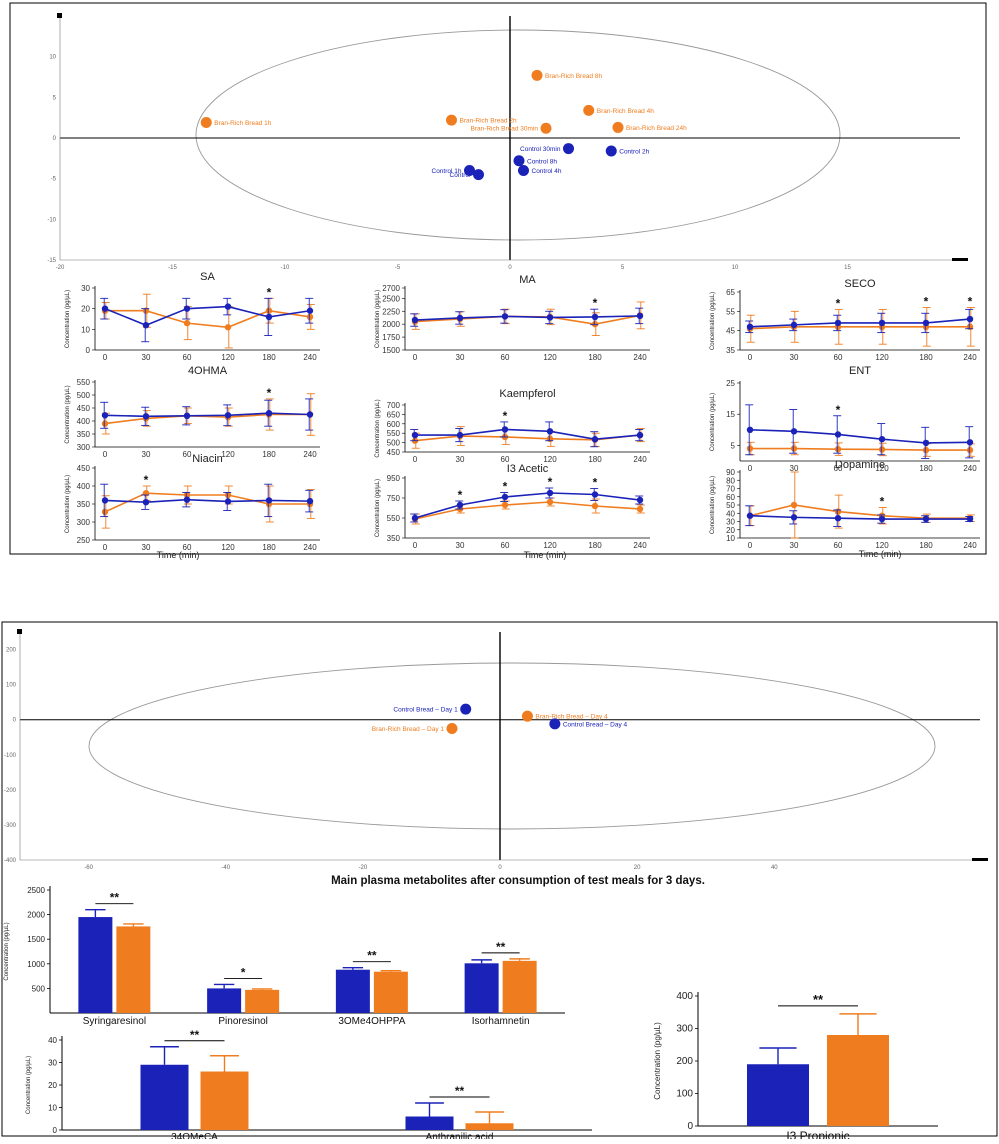  I want to click on point-label-bran-rich-bread-30min: Bran-Rich Bread 30min, so click(504, 129).